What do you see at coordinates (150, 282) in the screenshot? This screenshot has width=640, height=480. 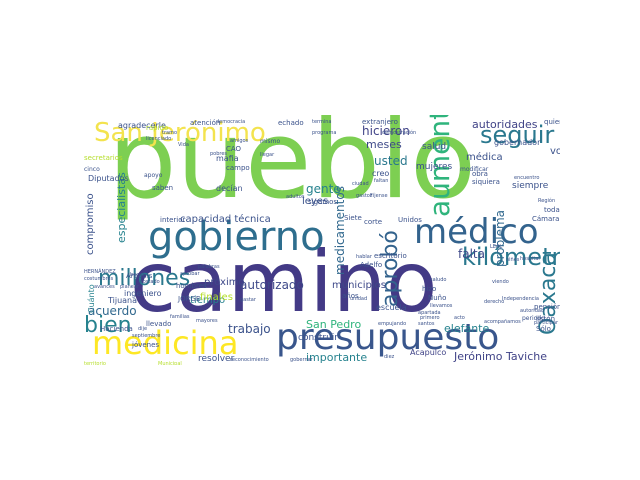 I see `word-costado: costado` at bounding box center [150, 282].